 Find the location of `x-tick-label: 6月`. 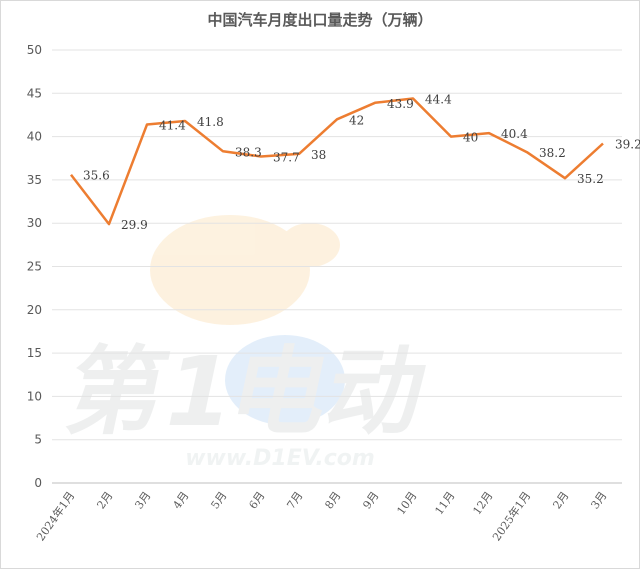

x-tick-label: 6月 is located at coordinates (256, 500).